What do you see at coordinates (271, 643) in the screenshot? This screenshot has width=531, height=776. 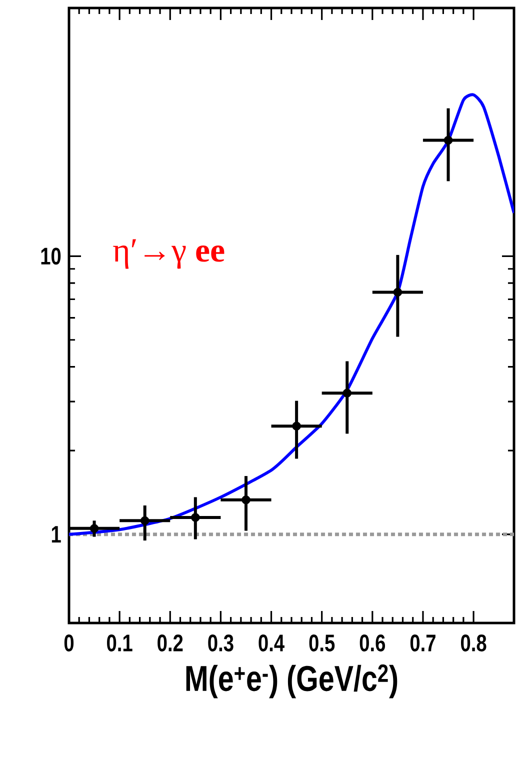 I see `x-tick-label: 0.4` at bounding box center [271, 643].